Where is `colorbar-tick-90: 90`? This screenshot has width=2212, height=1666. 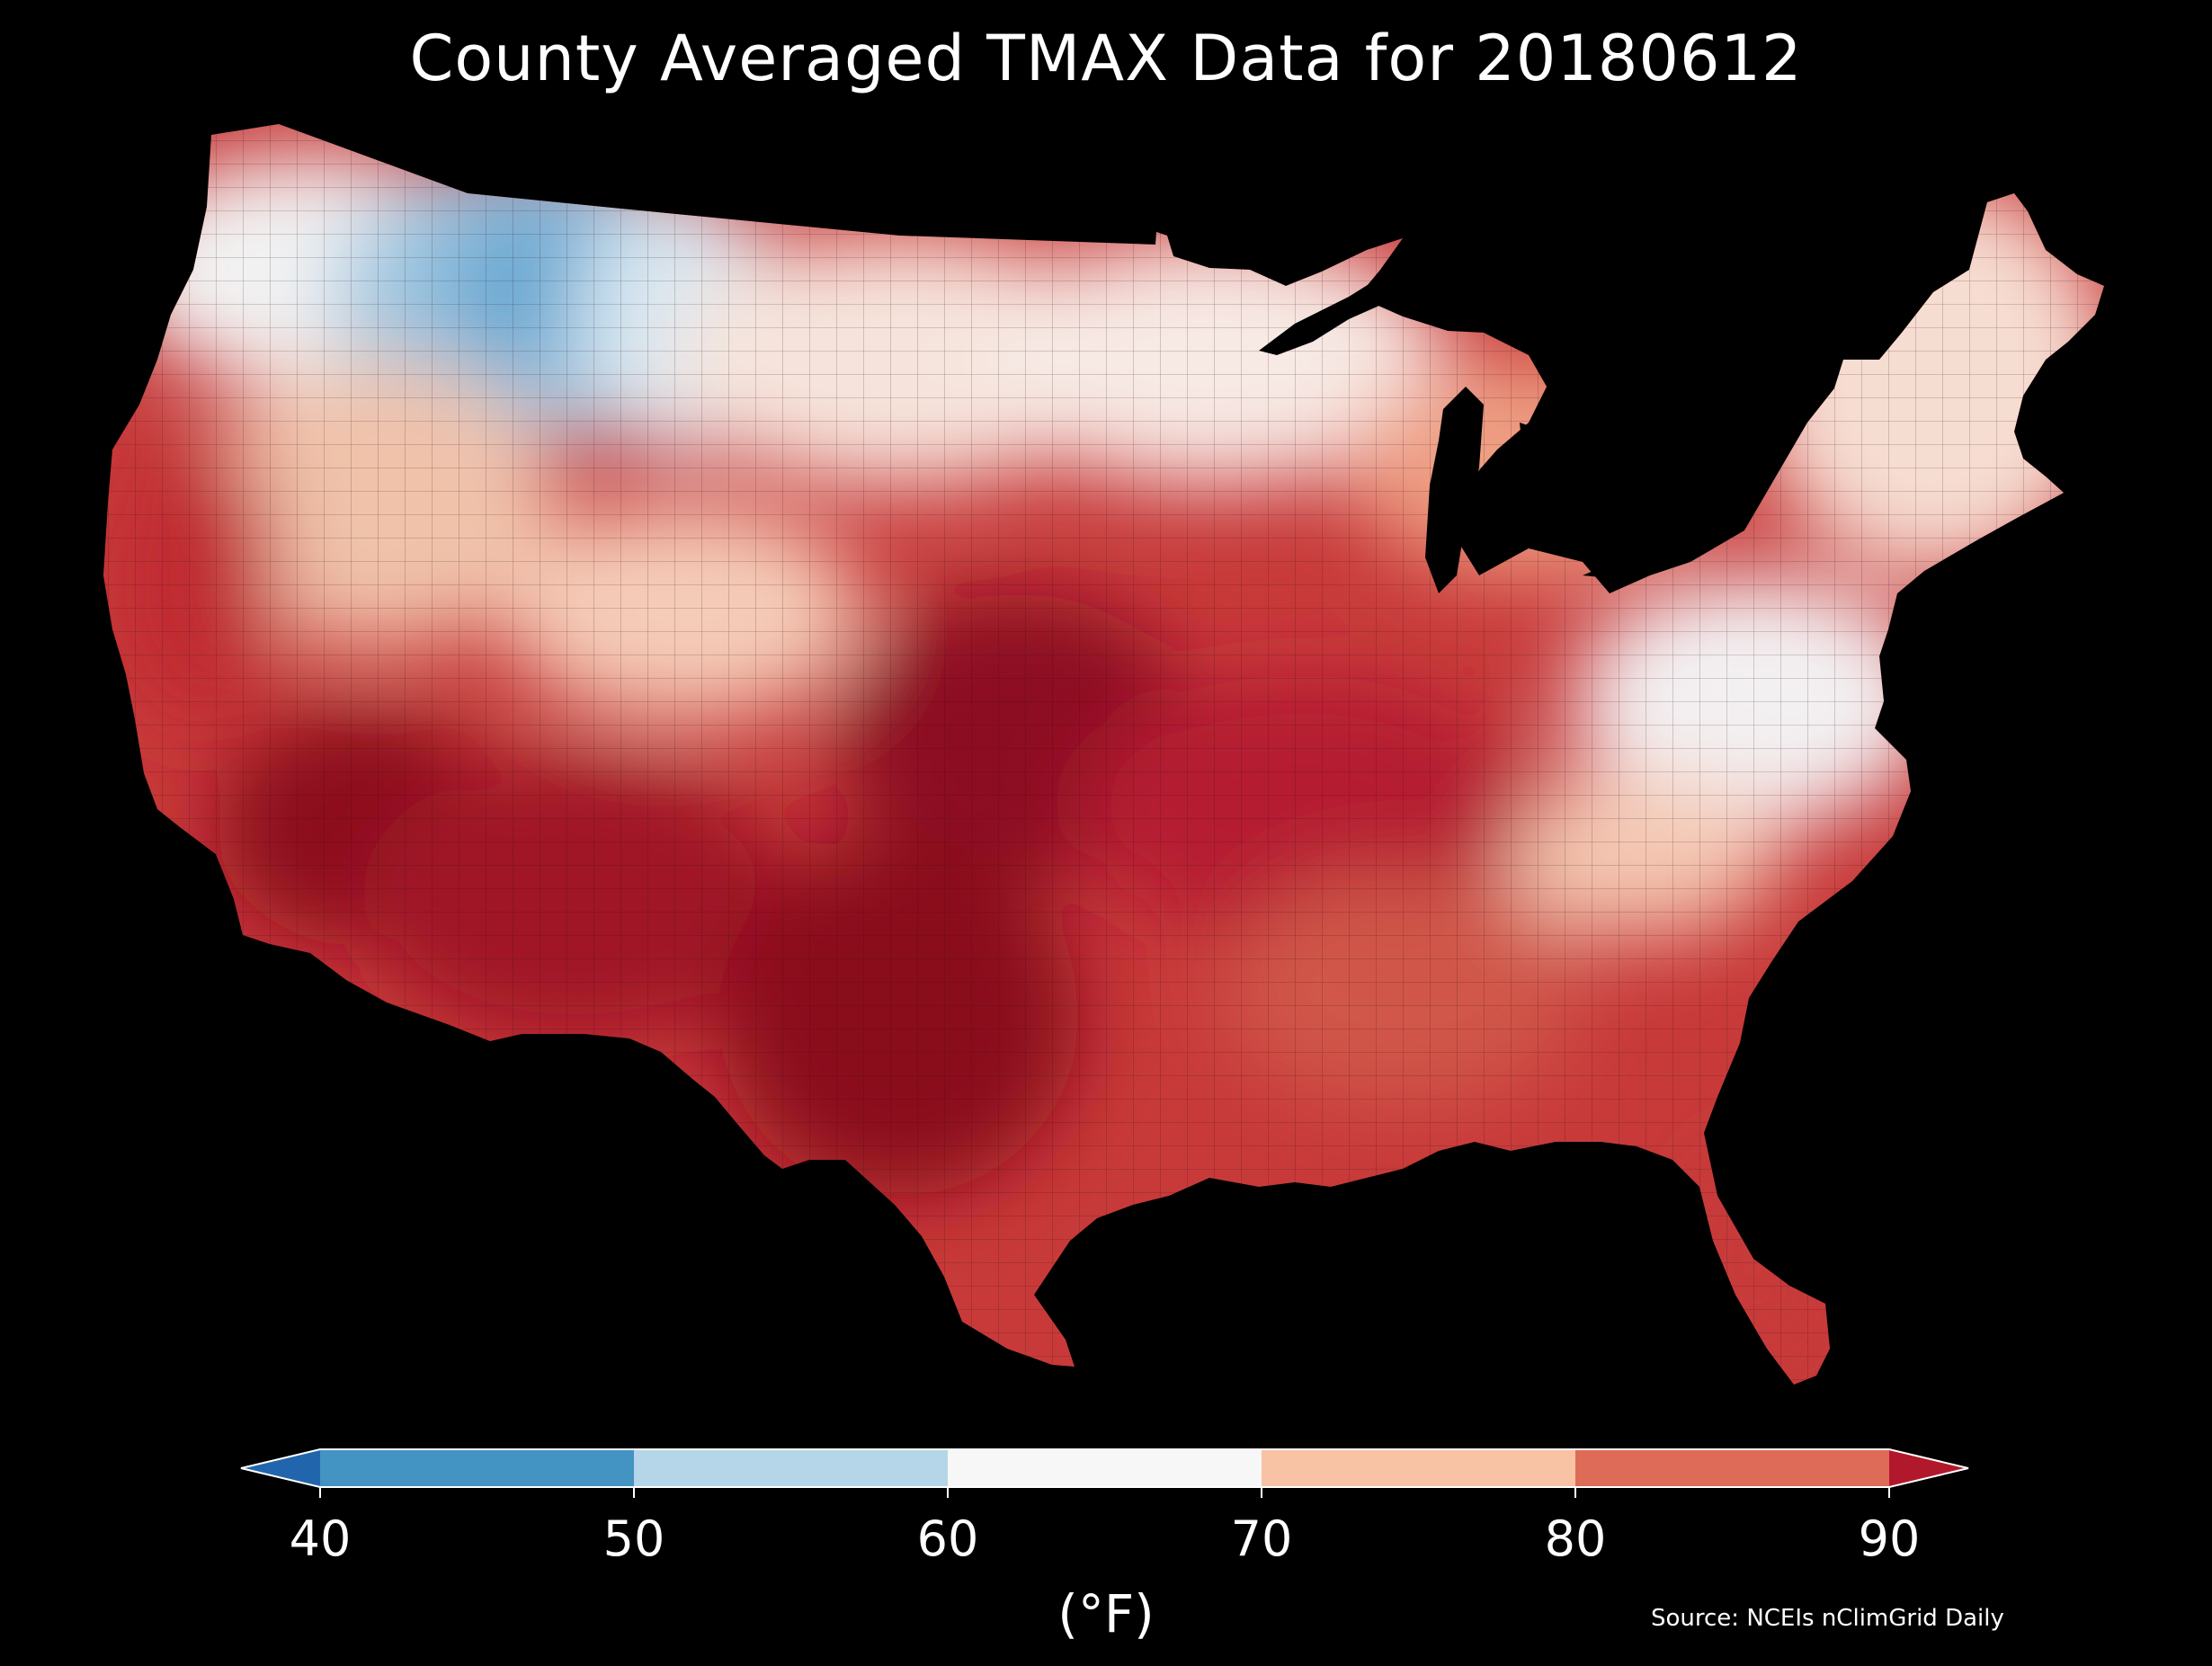 colorbar-tick-90: 90 is located at coordinates (1889, 1538).